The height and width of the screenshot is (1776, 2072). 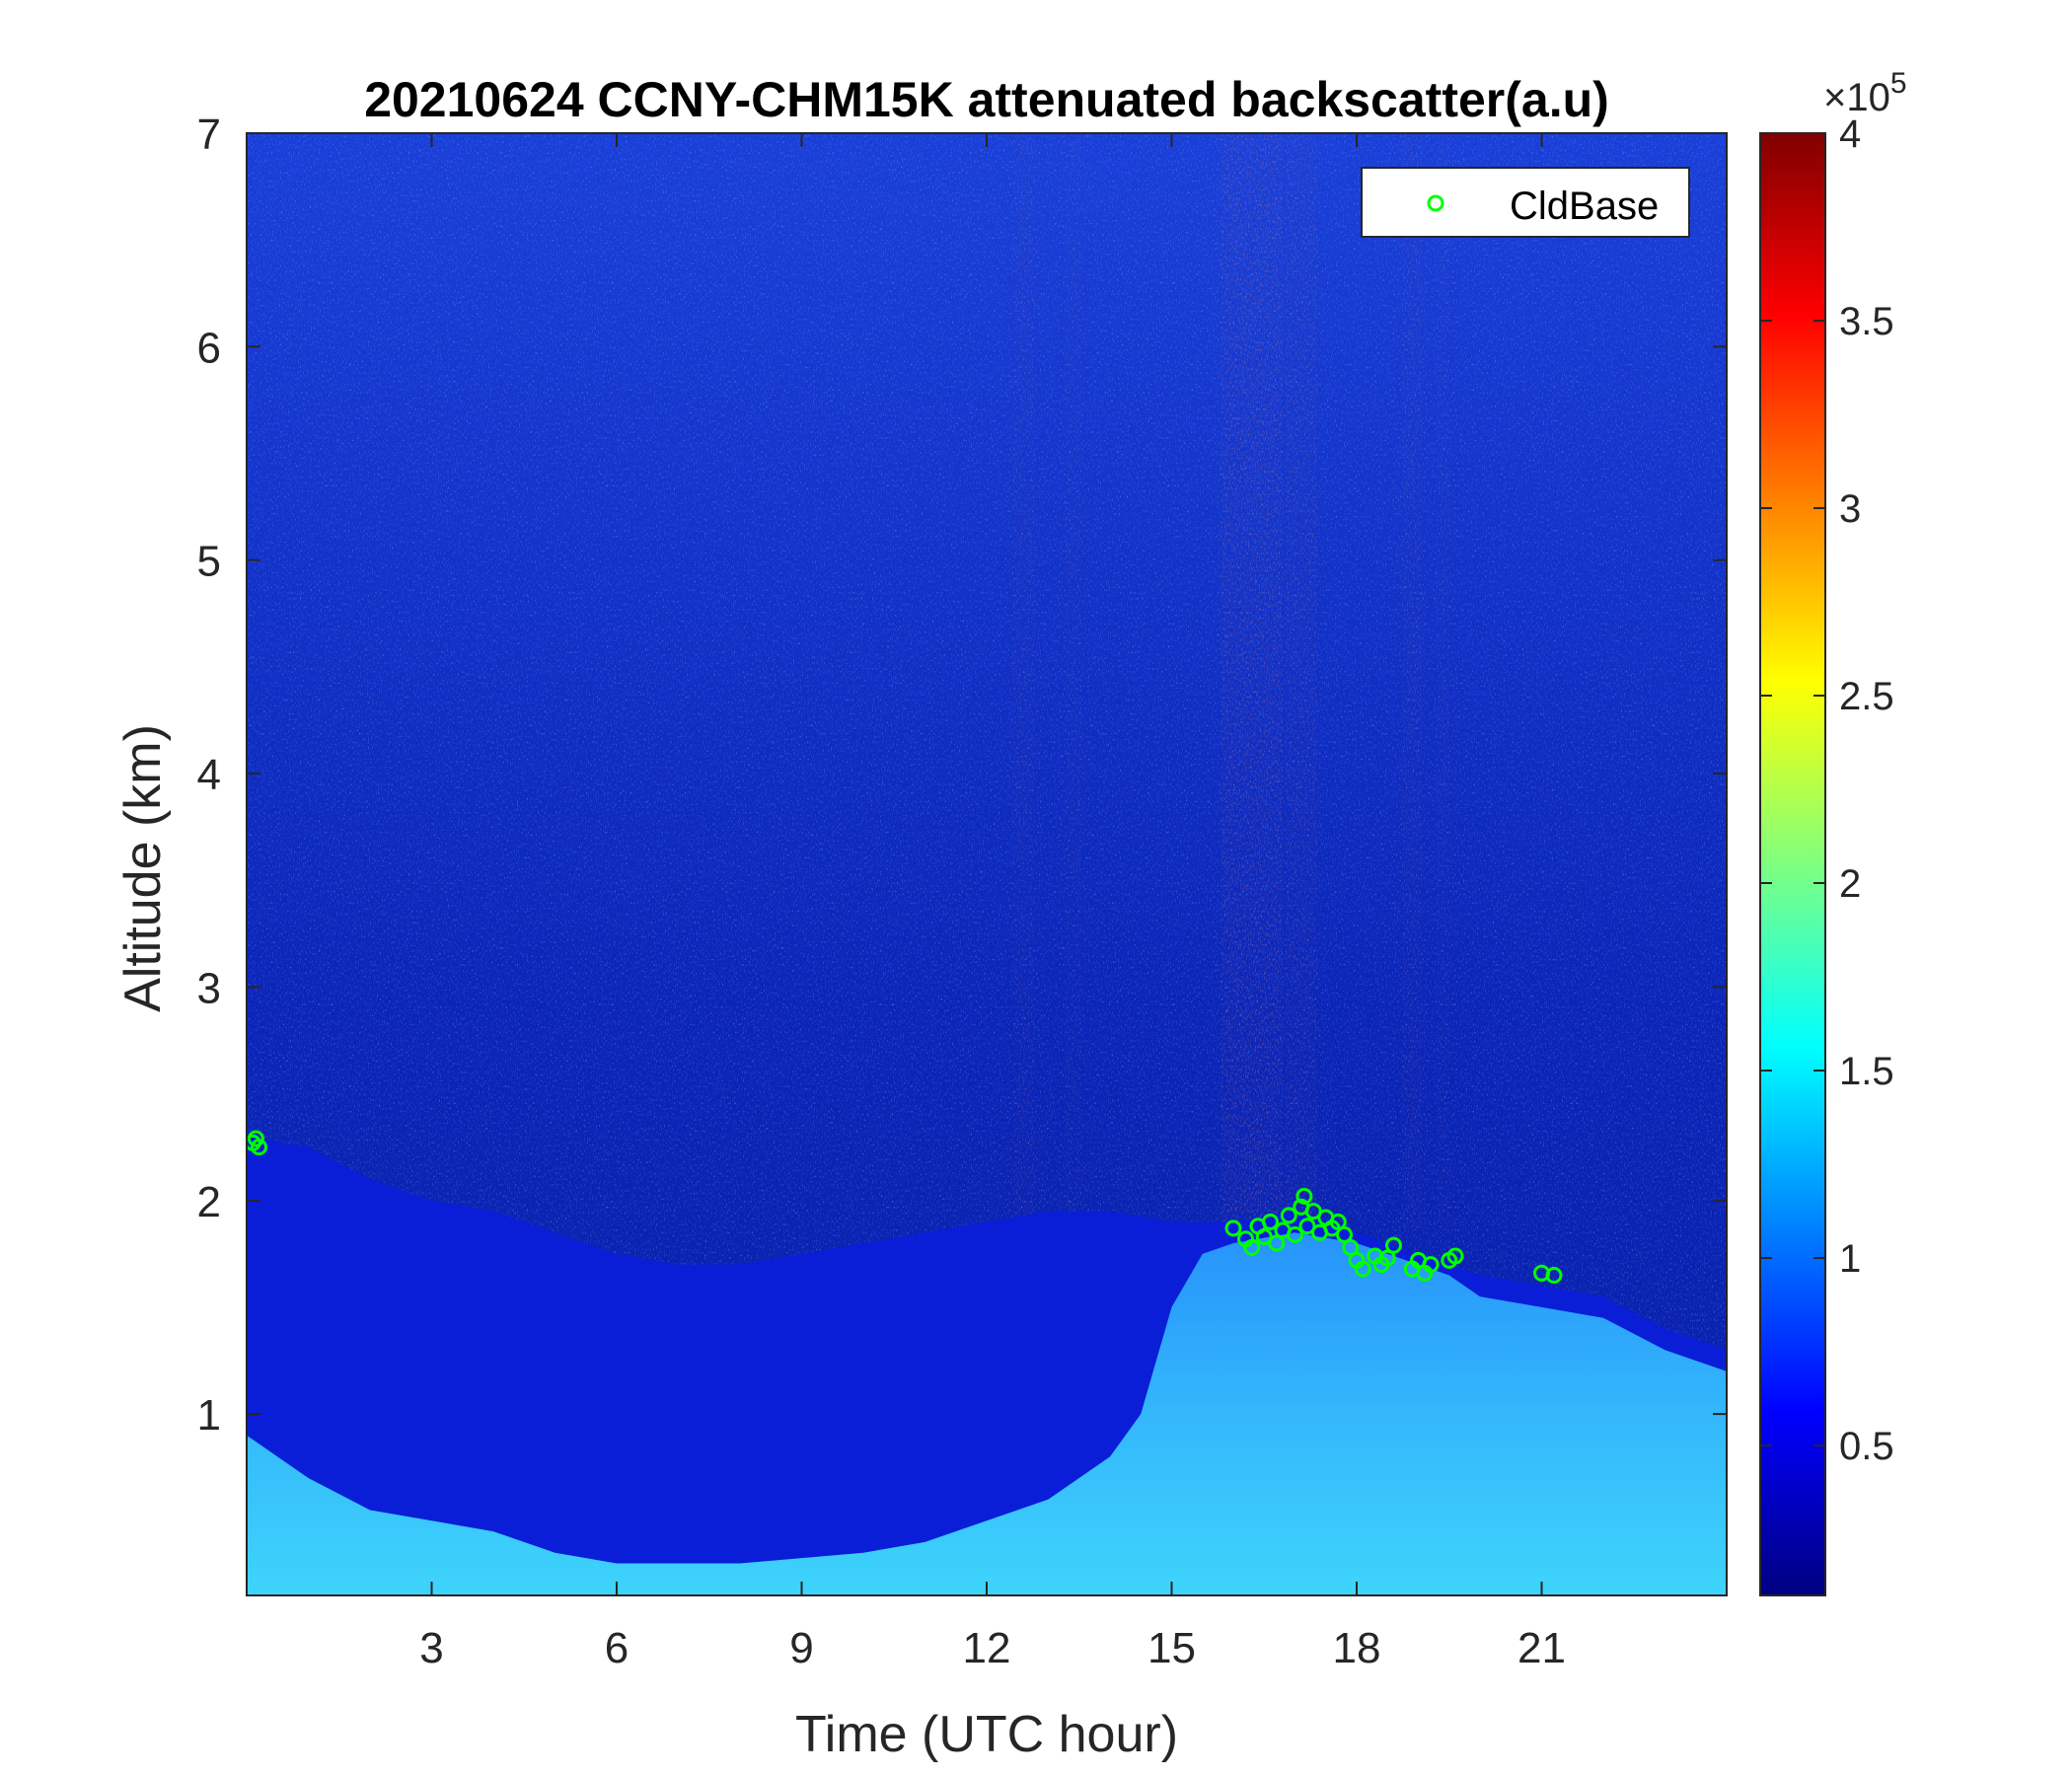 I want to click on colorbar-tick-label: 1, so click(x=1850, y=1259).